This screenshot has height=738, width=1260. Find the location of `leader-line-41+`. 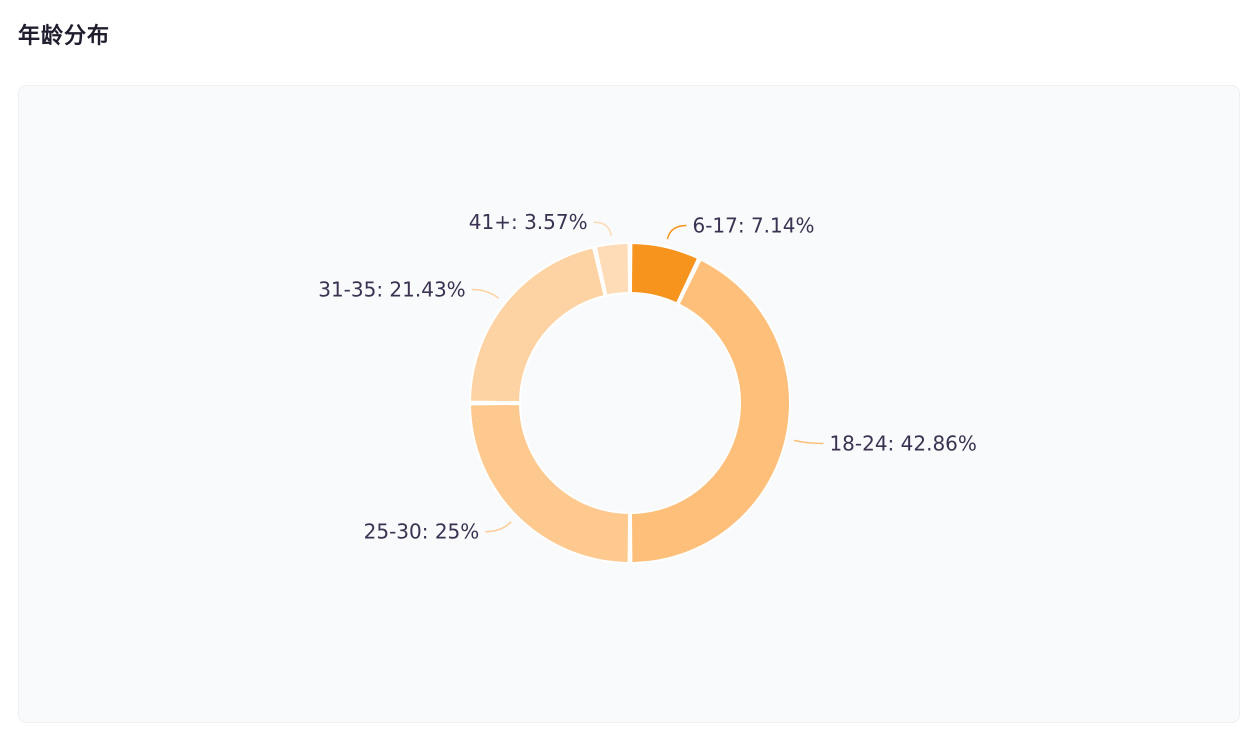

leader-line-41+ is located at coordinates (602, 229).